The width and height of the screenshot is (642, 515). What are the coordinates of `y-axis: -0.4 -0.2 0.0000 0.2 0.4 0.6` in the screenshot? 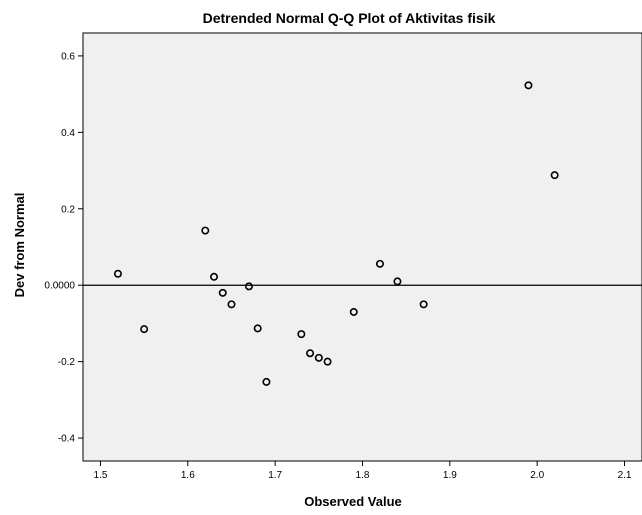 It's located at (63, 248).